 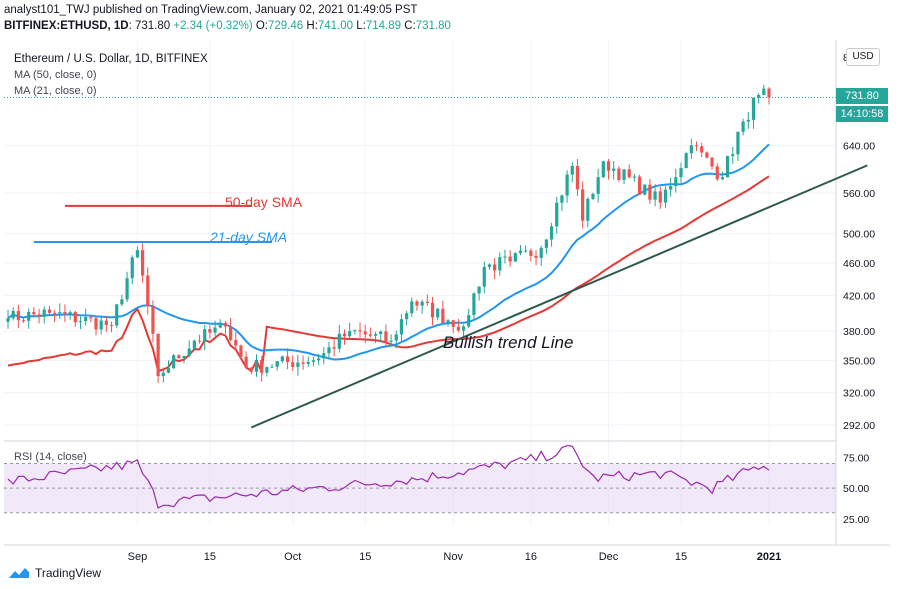 What do you see at coordinates (859, 194) in the screenshot?
I see `price-tick-label: 560.00` at bounding box center [859, 194].